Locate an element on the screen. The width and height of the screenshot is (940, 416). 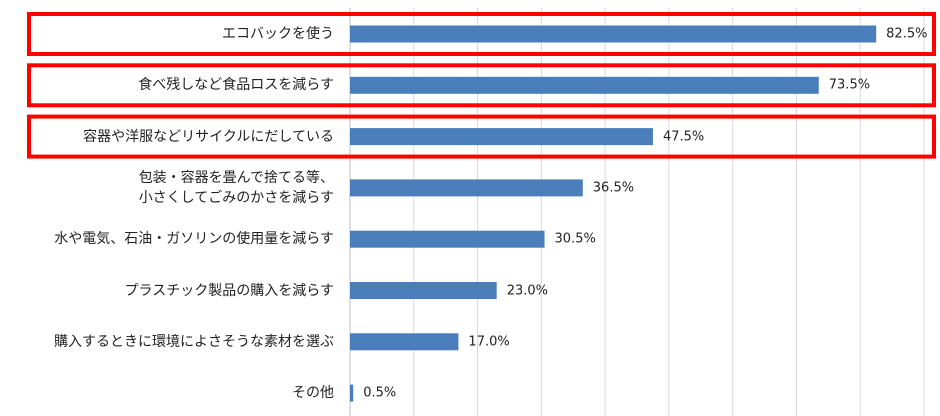
value-label: 0.5% is located at coordinates (380, 393).